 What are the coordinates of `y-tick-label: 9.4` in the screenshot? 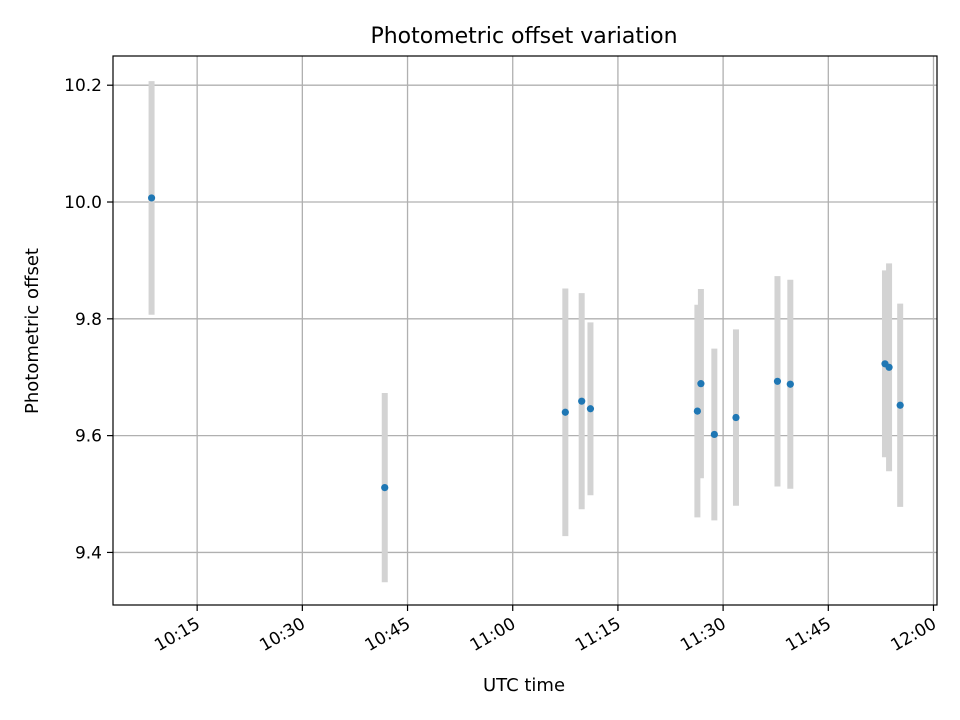 It's located at (88, 553).